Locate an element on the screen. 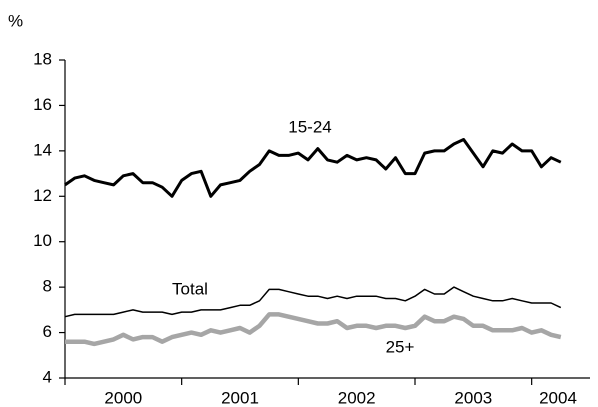 Image resolution: width=598 pixels, height=407 pixels. x-tick-label: 2002 is located at coordinates (357, 397).